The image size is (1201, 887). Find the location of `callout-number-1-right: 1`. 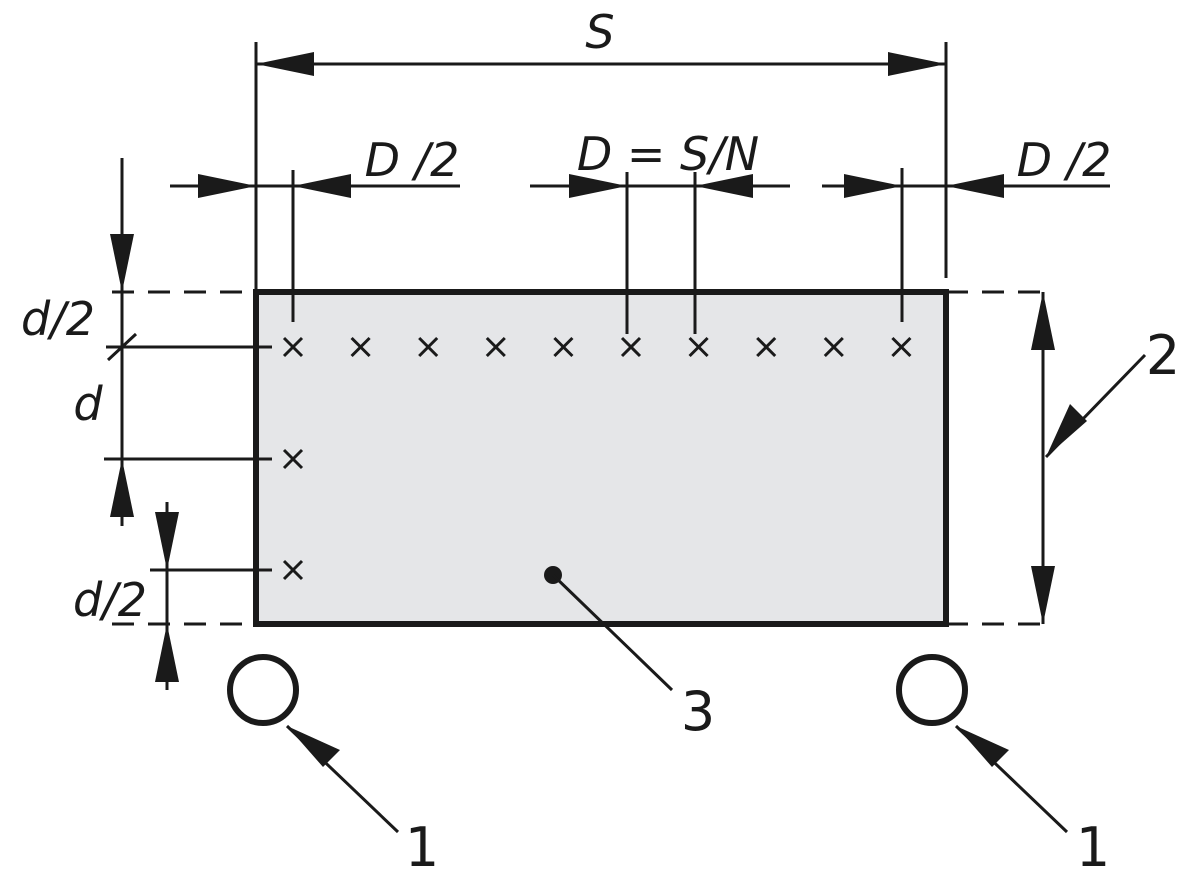

callout-number-1-right: 1 is located at coordinates (1093, 847).